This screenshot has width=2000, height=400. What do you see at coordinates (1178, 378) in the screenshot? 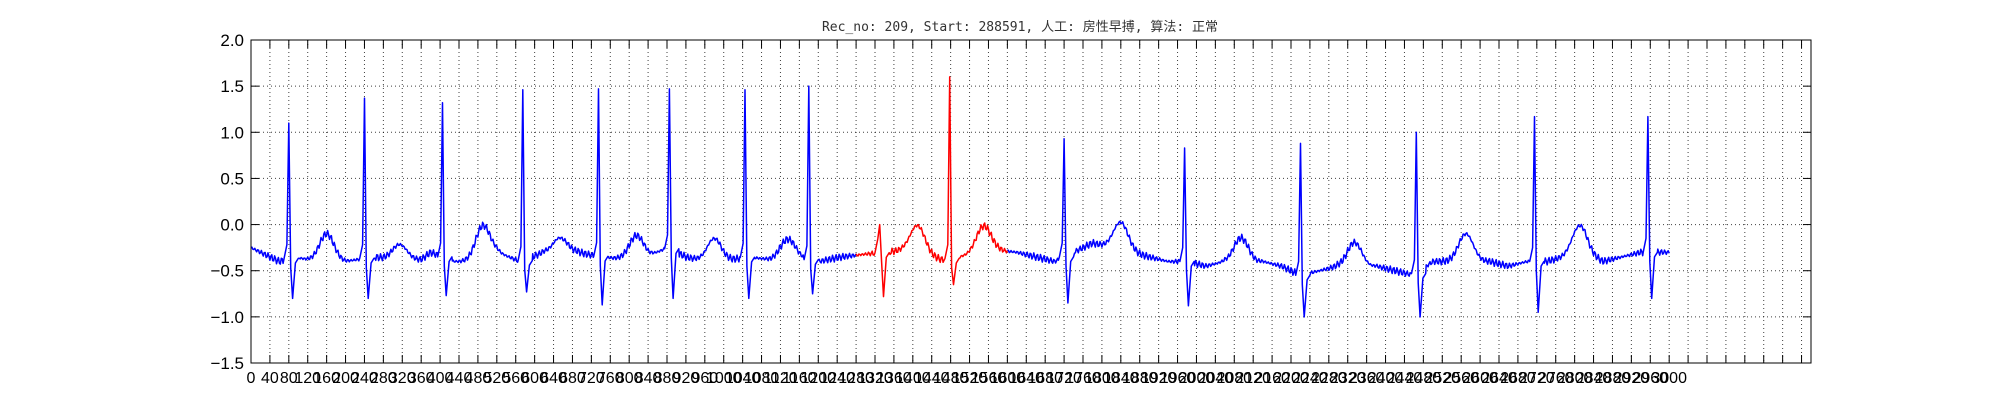
I see `x-tick-label: 1960` at bounding box center [1178, 378].